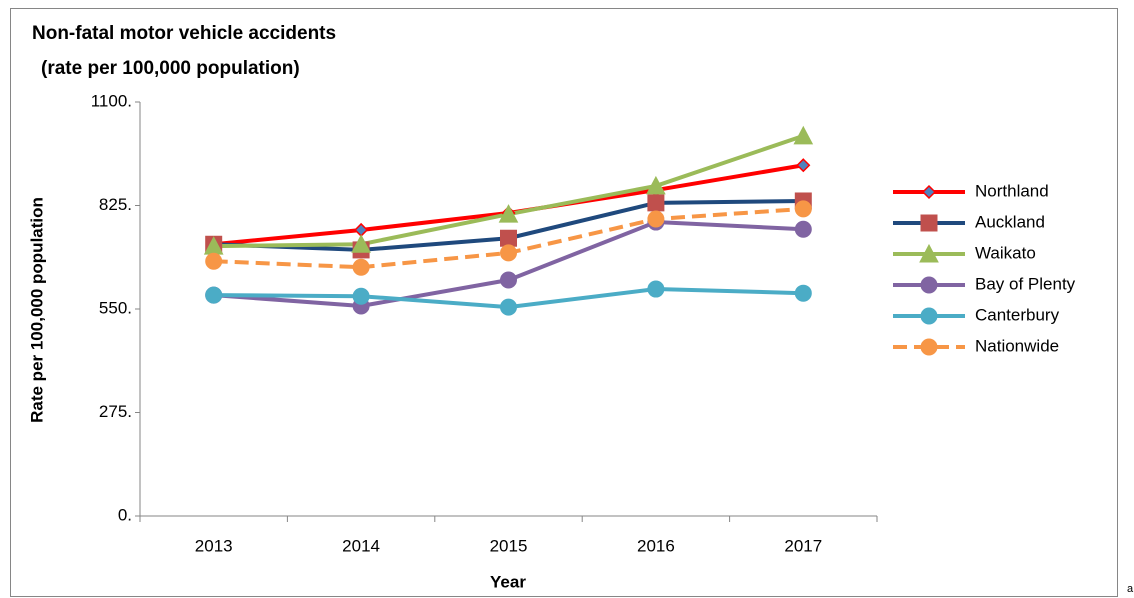  What do you see at coordinates (1005, 252) in the screenshot?
I see `legend-label: Waikato` at bounding box center [1005, 252].